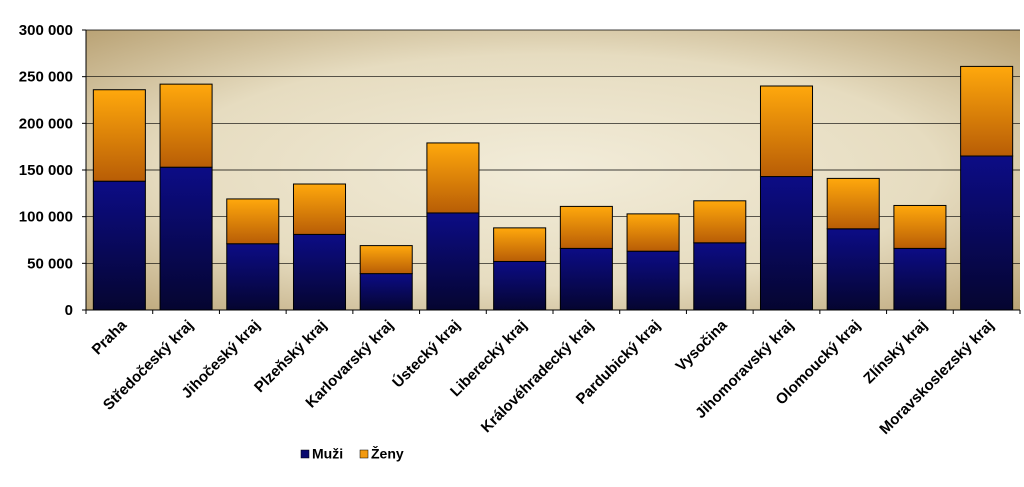 The image size is (1024, 487). I want to click on legend-swatch-zeny, so click(364, 454).